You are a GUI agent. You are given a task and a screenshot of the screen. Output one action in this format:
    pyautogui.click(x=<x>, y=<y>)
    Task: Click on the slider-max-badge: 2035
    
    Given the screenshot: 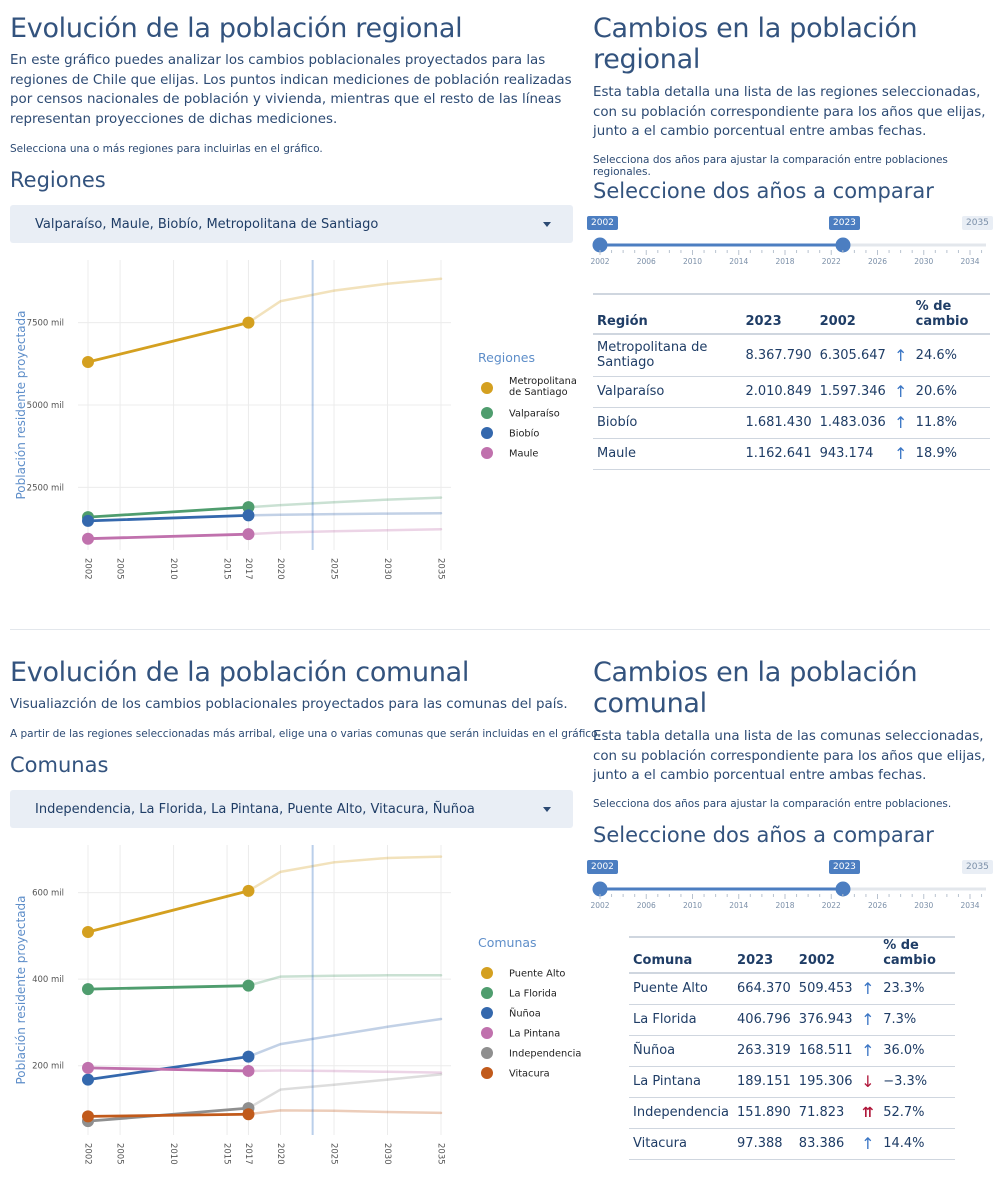 What is the action you would take?
    pyautogui.click(x=977, y=223)
    